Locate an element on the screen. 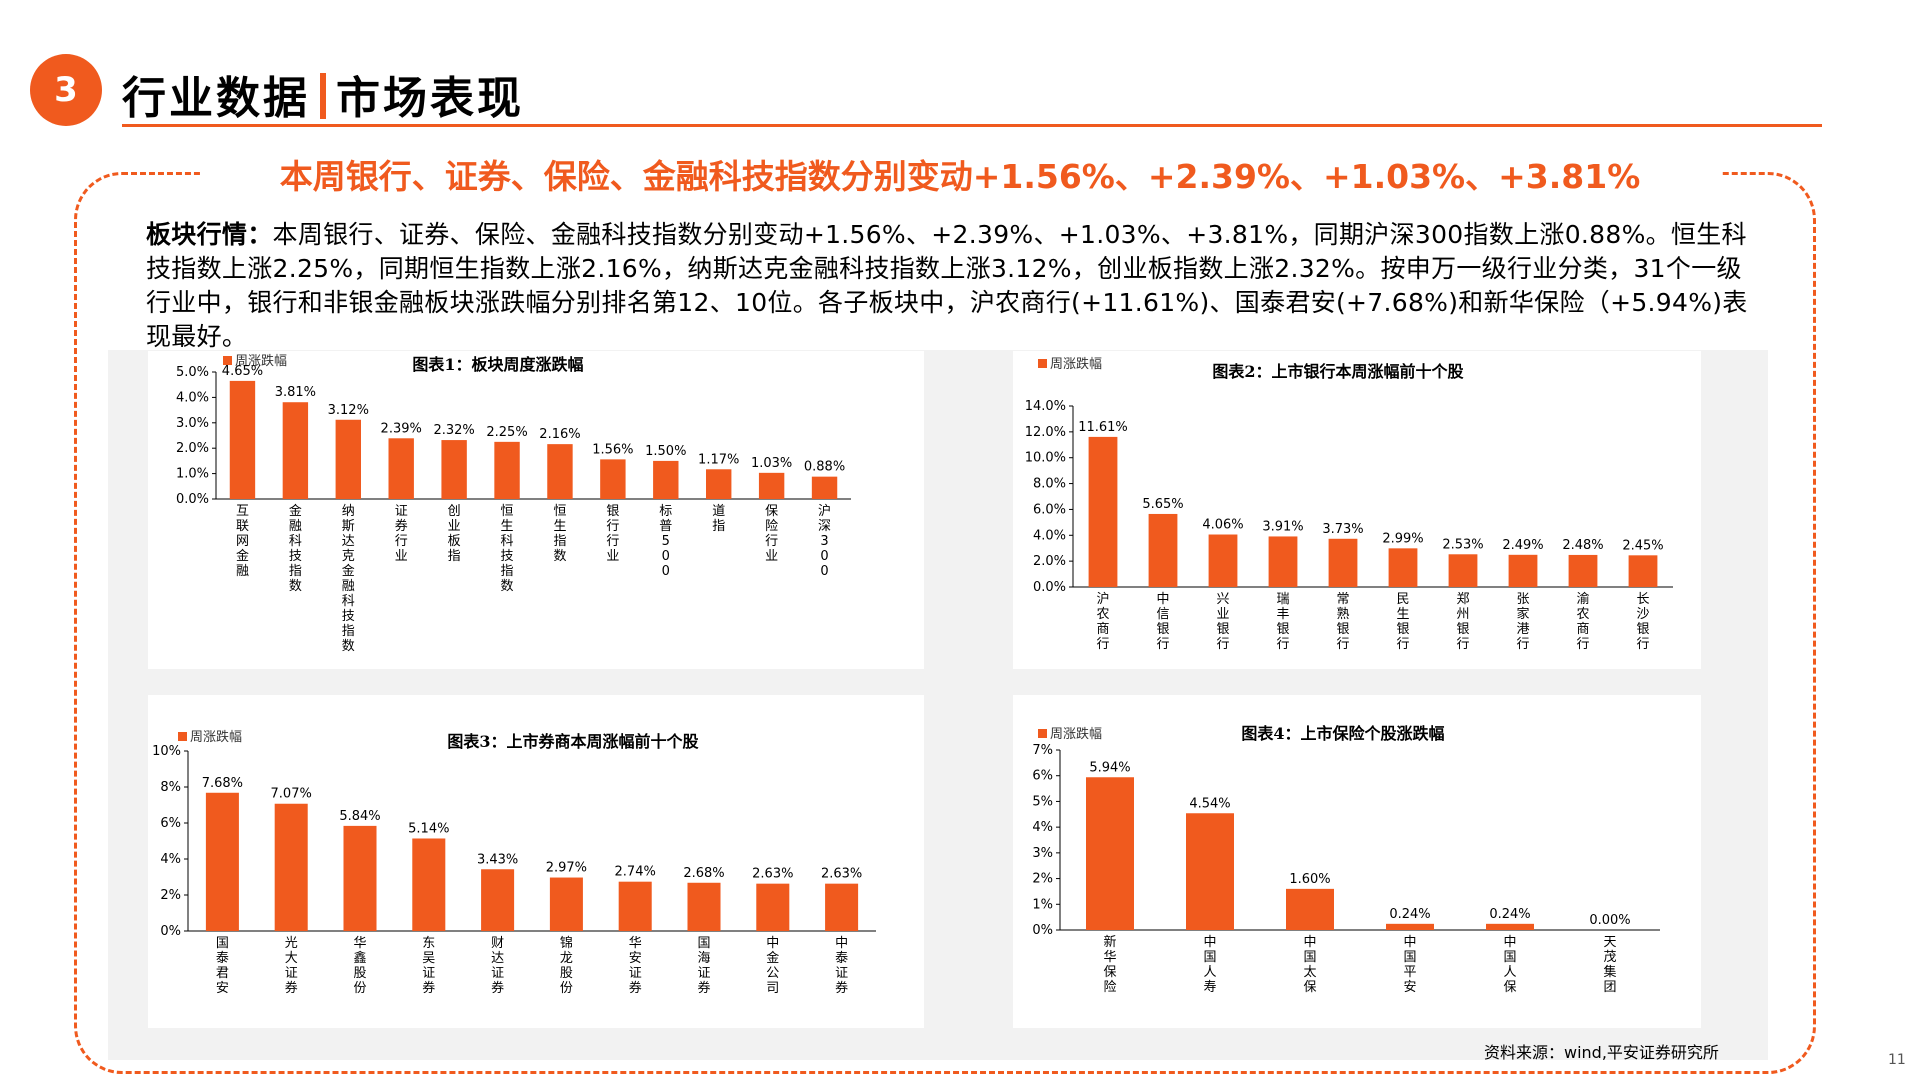 This screenshot has width=1920, height=1080. data-label: 2.45% is located at coordinates (1642, 545).